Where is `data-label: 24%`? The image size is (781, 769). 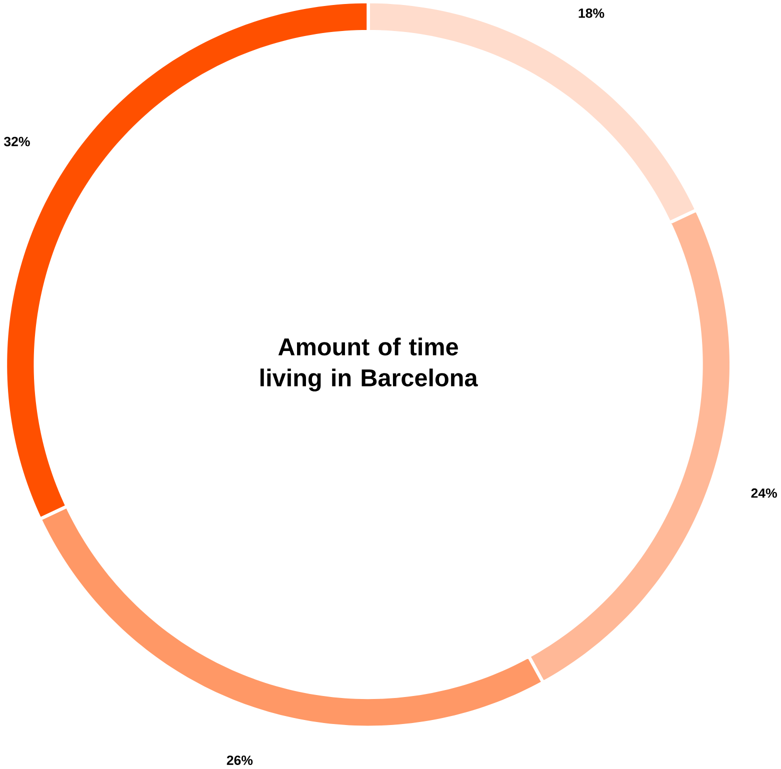
data-label: 24% is located at coordinates (764, 493).